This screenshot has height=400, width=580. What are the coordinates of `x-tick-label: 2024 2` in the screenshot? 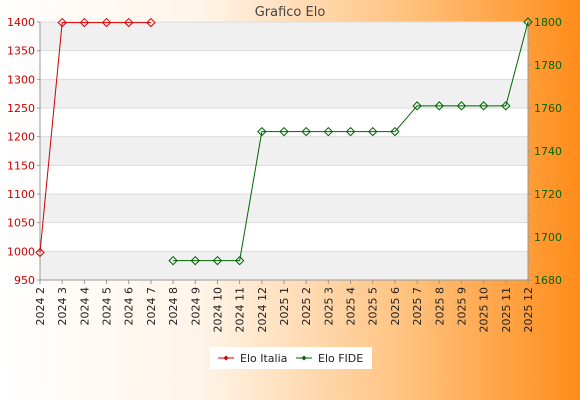 It's located at (40, 306).